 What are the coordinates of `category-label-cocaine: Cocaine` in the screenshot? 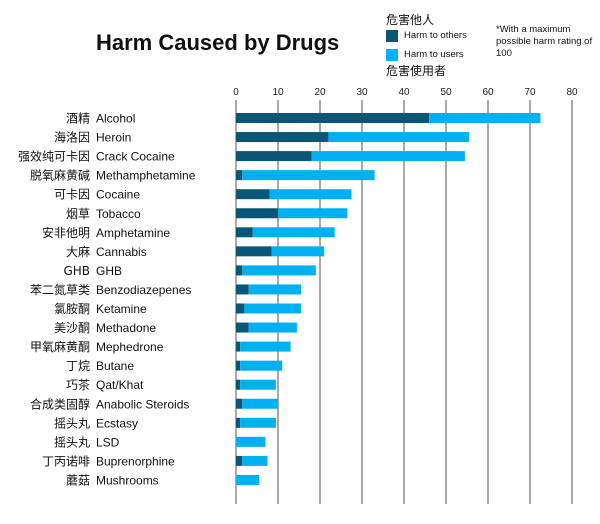 It's located at (118, 195).